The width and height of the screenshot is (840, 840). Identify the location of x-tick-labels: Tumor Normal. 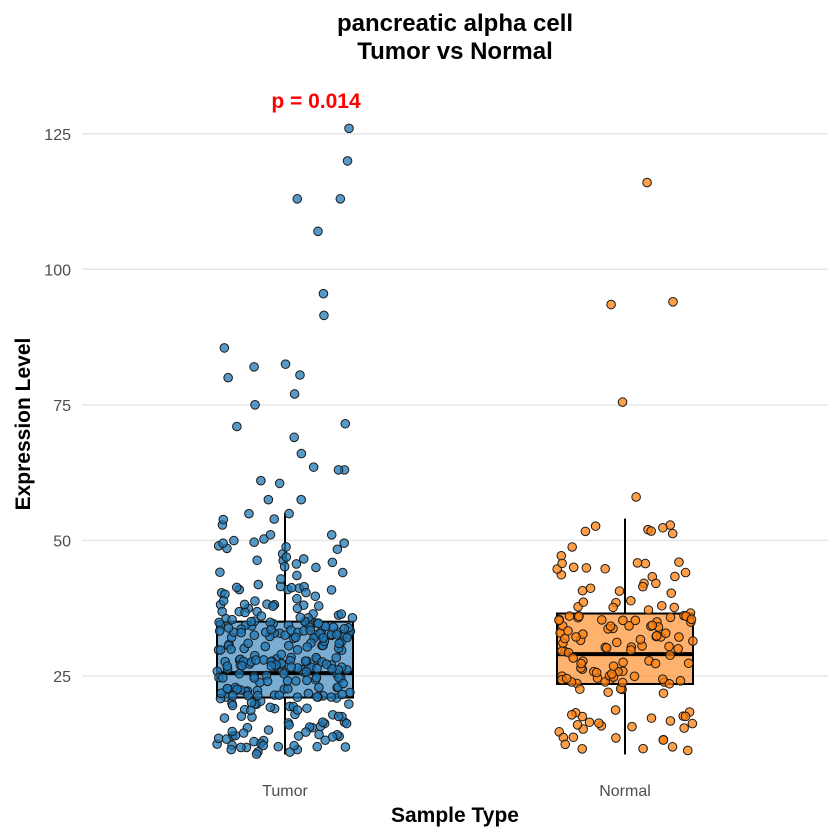
(456, 791).